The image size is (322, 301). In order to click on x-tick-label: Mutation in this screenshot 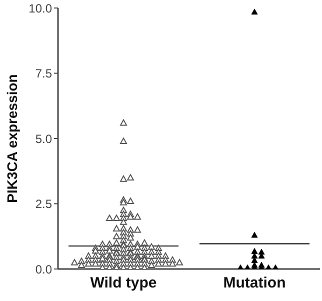, I will do `click(254, 283)`.